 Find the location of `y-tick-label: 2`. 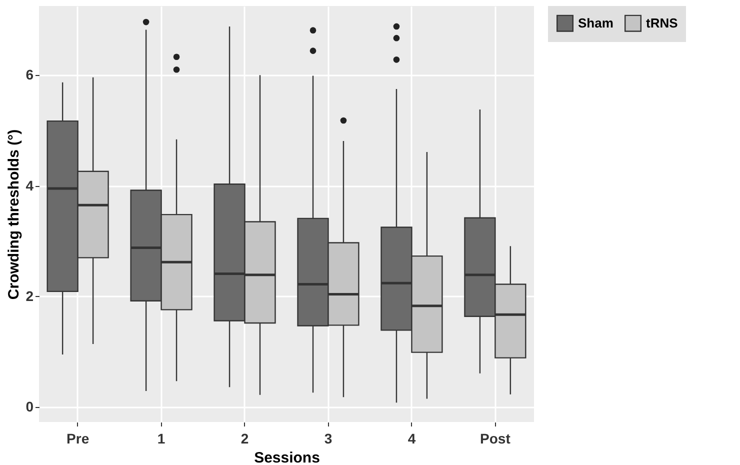

y-tick-label: 2 is located at coordinates (30, 296).